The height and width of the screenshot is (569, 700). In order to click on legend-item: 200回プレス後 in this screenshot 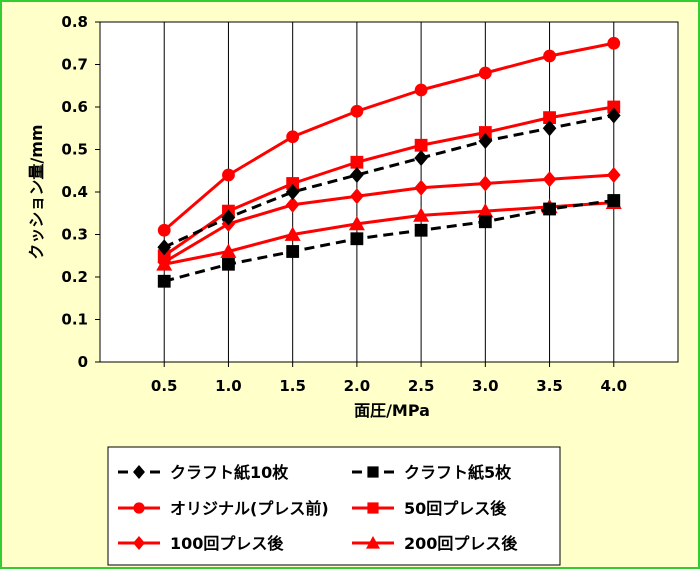, I will do `click(435, 543)`.